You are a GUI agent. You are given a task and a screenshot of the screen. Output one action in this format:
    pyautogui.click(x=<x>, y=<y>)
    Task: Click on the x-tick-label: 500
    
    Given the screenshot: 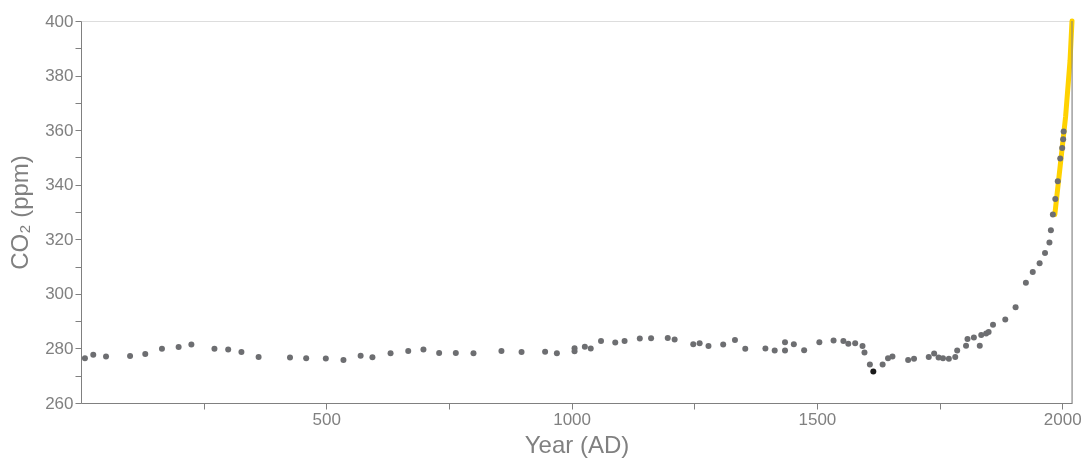 What is the action you would take?
    pyautogui.click(x=326, y=419)
    